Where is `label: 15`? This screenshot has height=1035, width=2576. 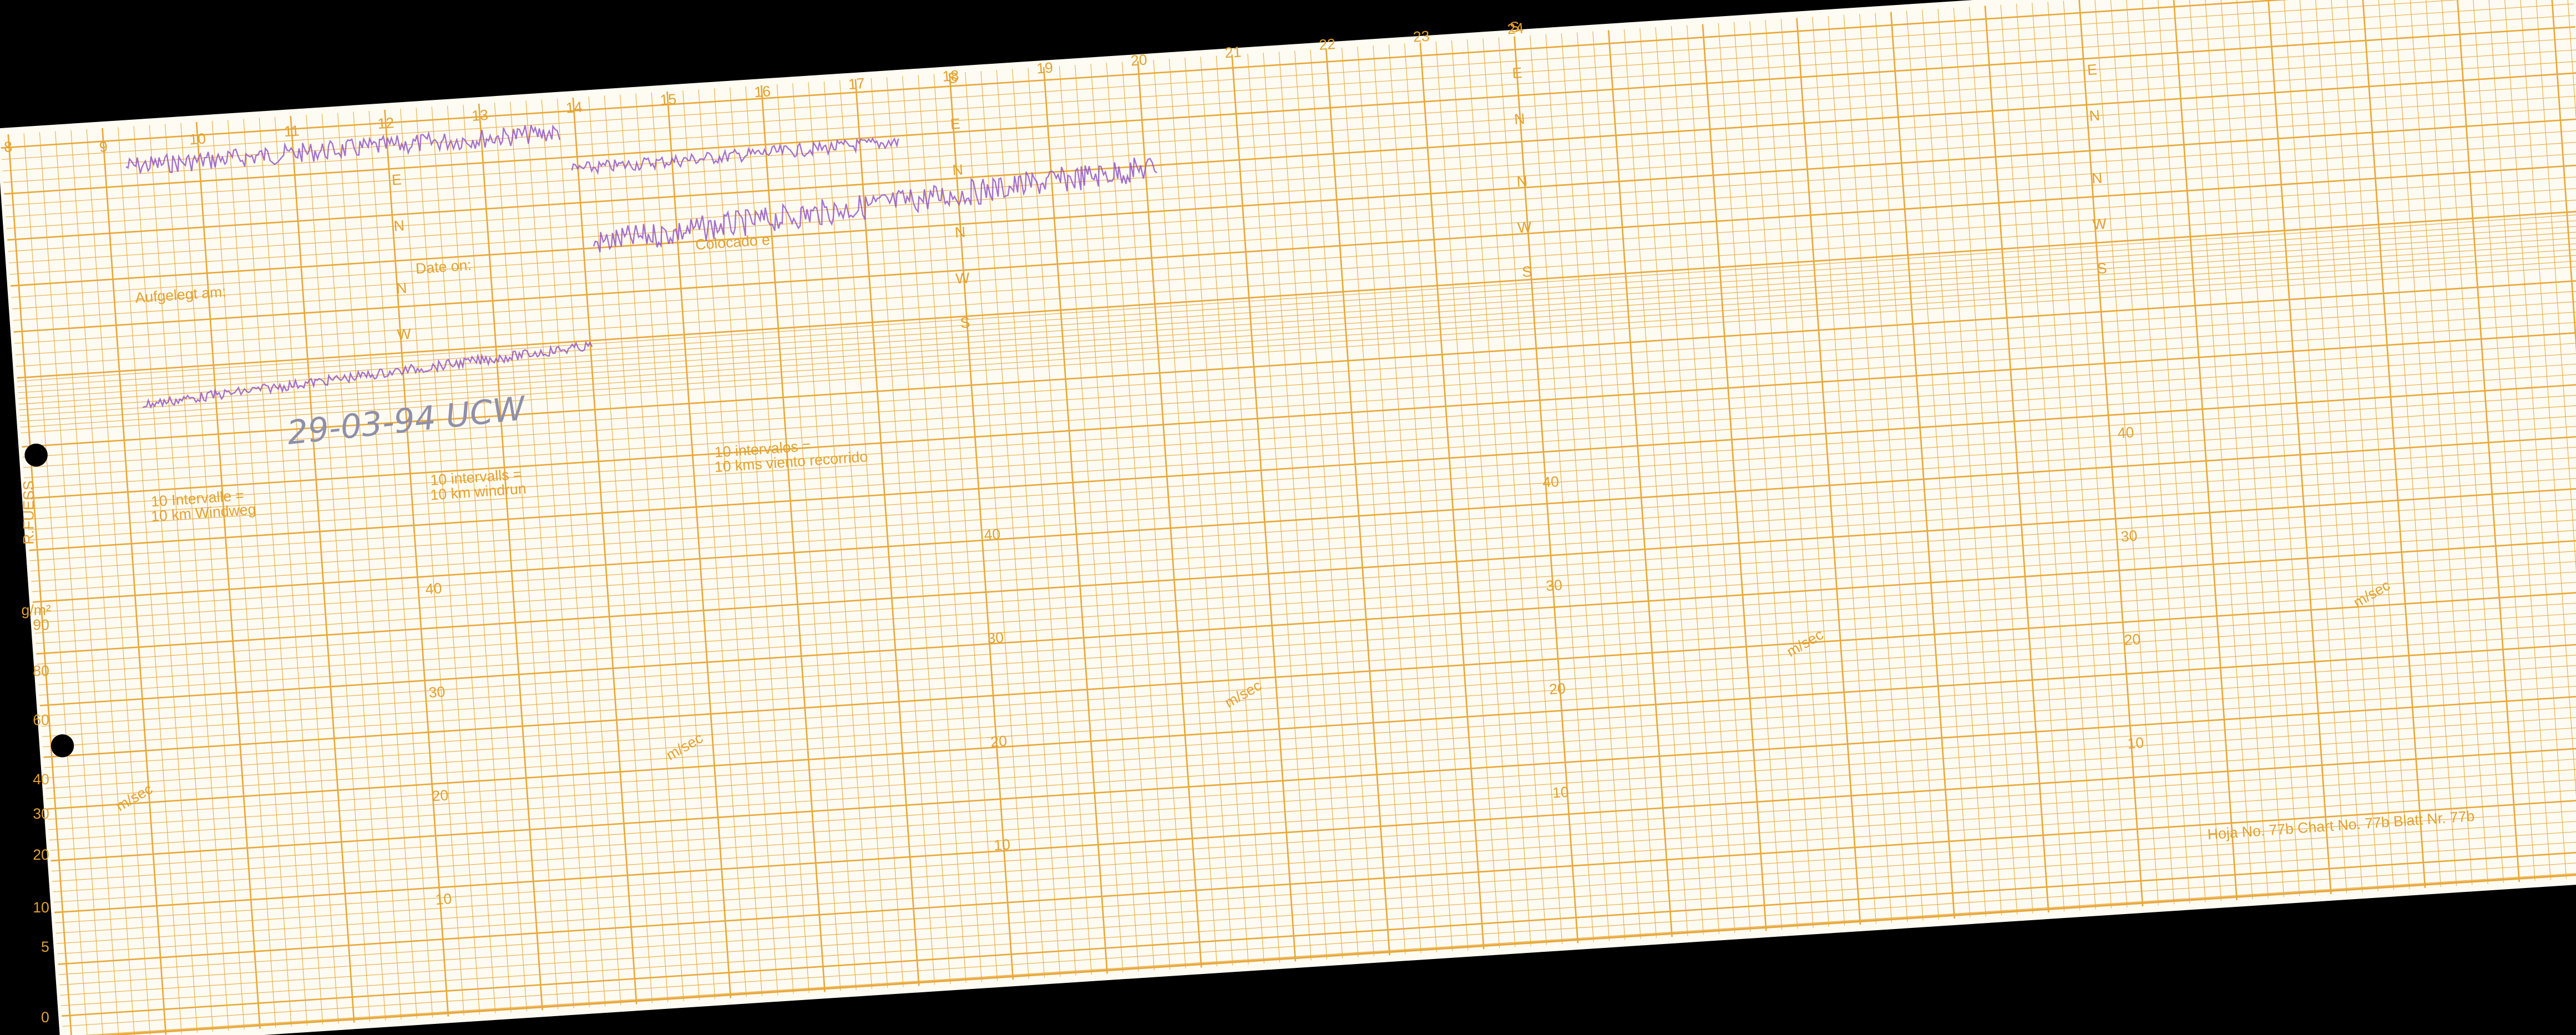 label: 15 is located at coordinates (668, 100).